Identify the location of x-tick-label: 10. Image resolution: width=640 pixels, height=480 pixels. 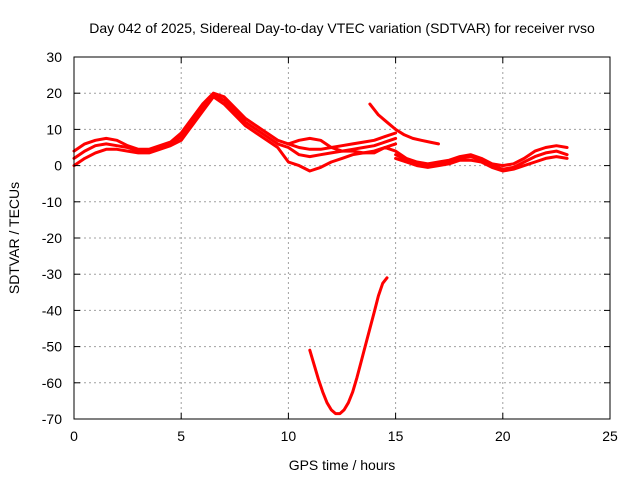
(289, 436).